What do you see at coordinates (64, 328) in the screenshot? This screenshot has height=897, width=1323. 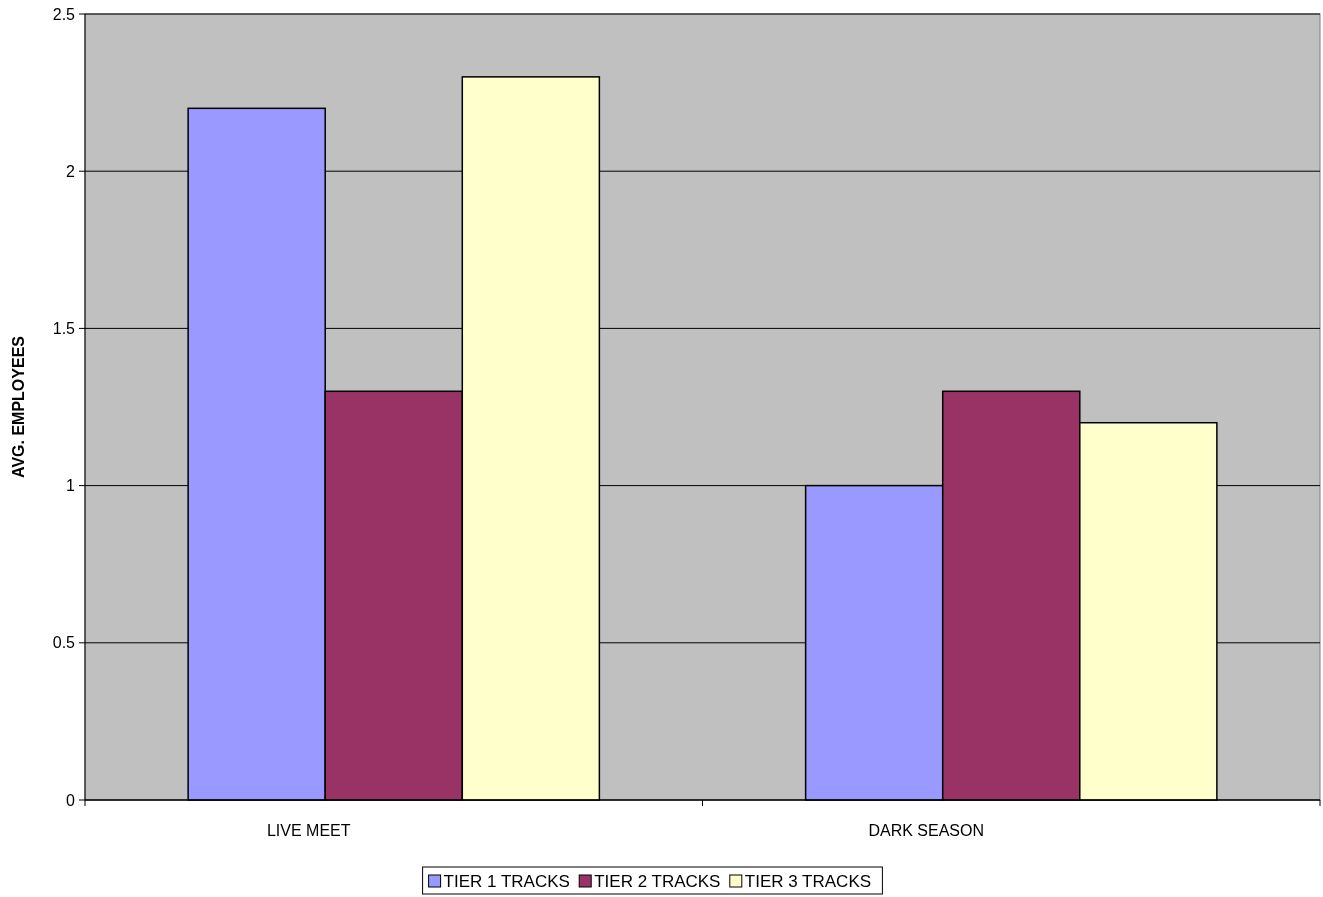 I see `y-tick-label: 1.5` at bounding box center [64, 328].